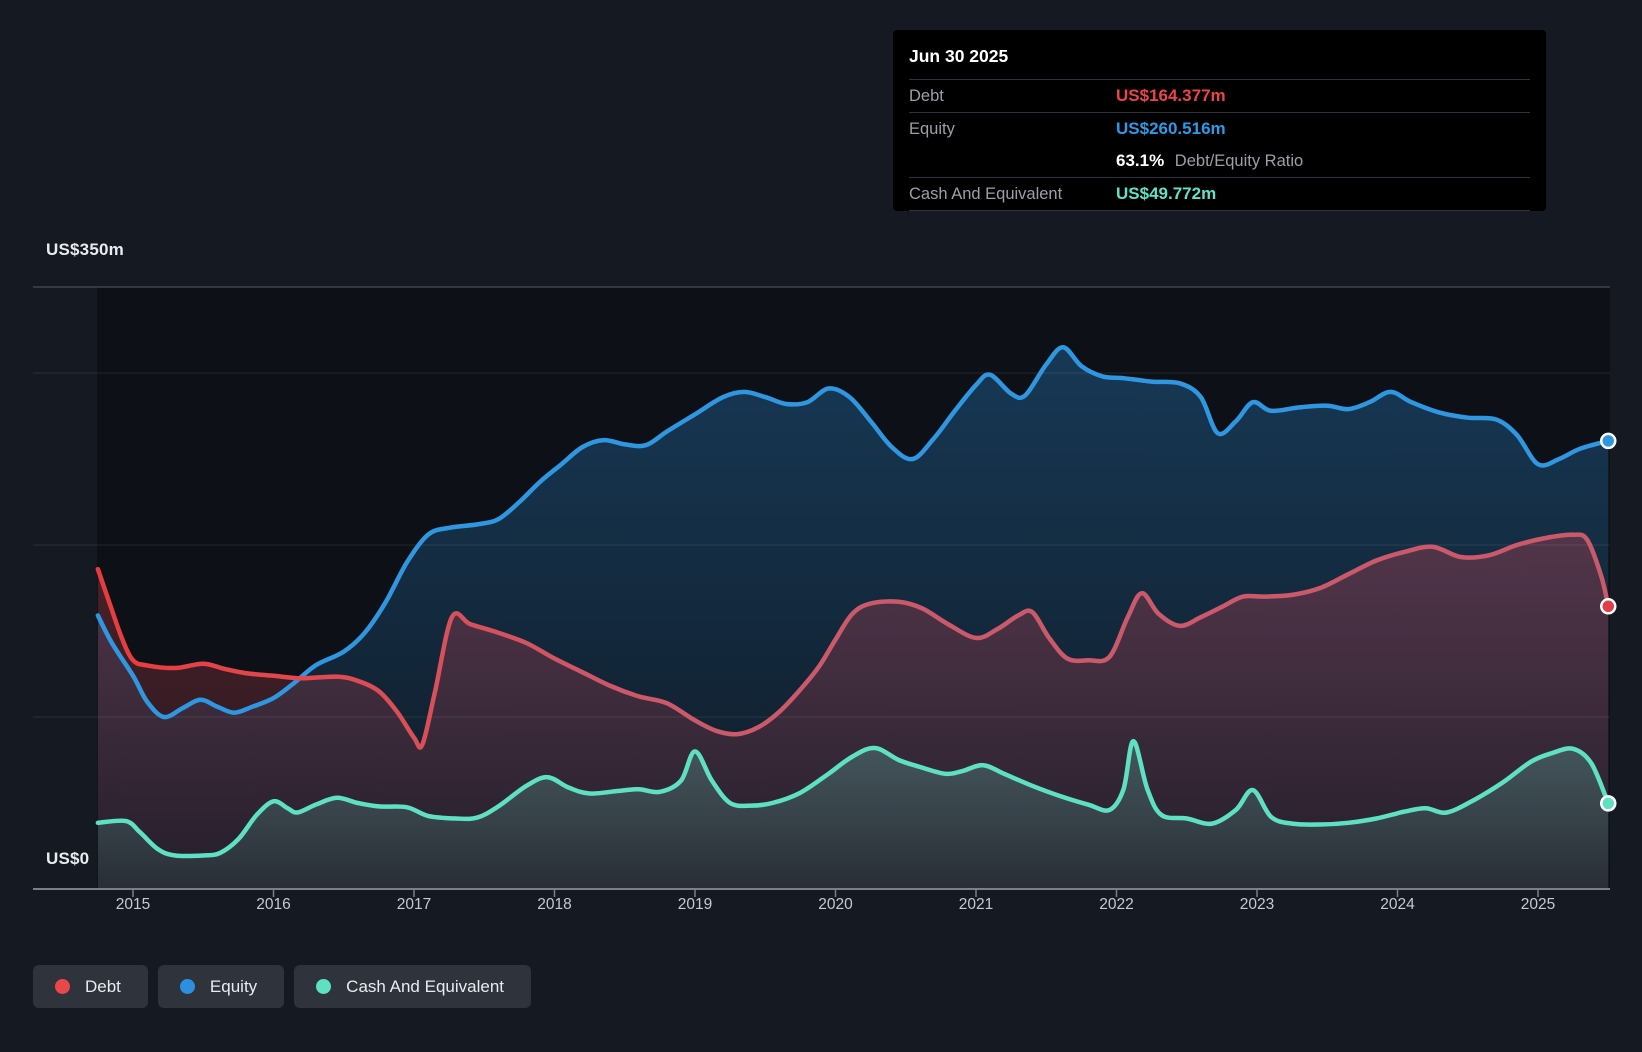  I want to click on legend-item-cash: Cash And Equivalent, so click(413, 986).